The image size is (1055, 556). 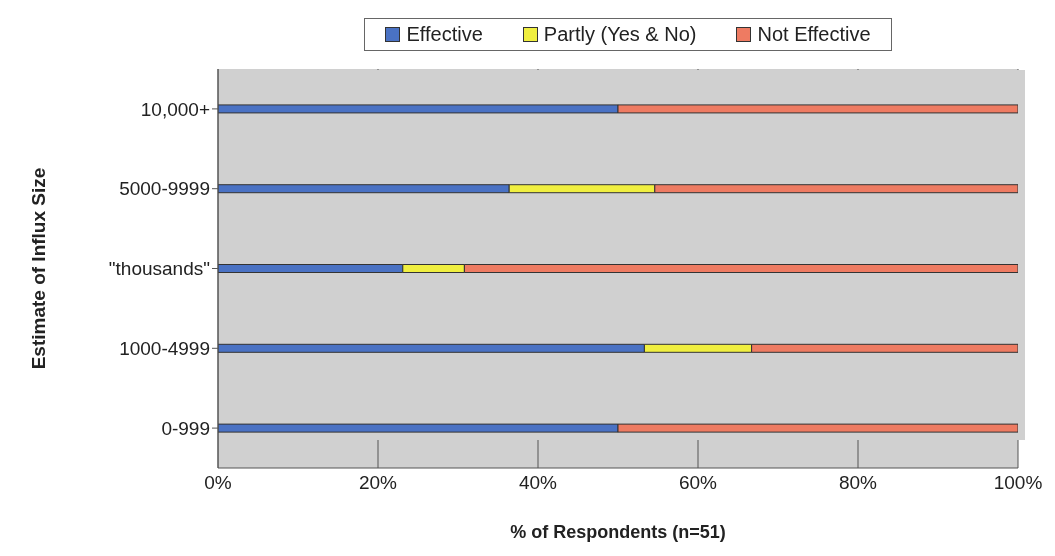 I want to click on legend-label: Effective, so click(x=444, y=34).